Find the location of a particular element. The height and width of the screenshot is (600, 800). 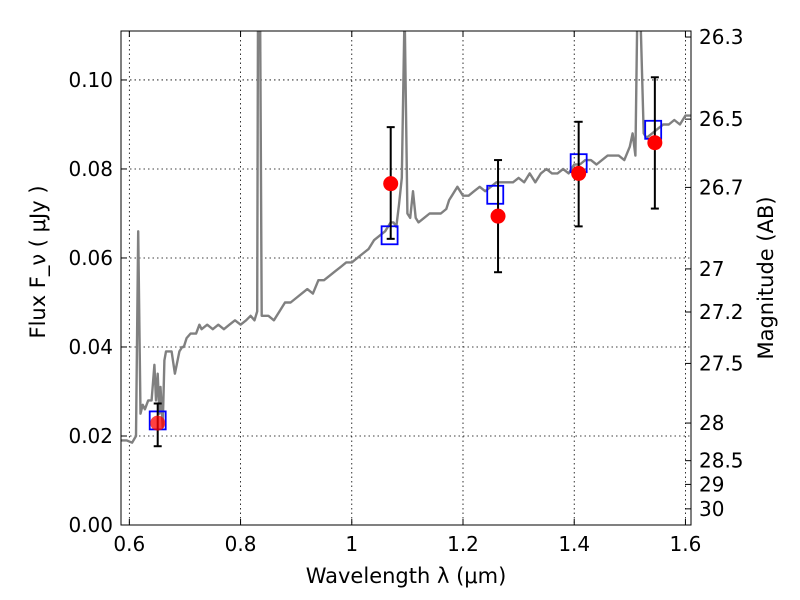

x-tick-label: 1.2 is located at coordinates (463, 544).